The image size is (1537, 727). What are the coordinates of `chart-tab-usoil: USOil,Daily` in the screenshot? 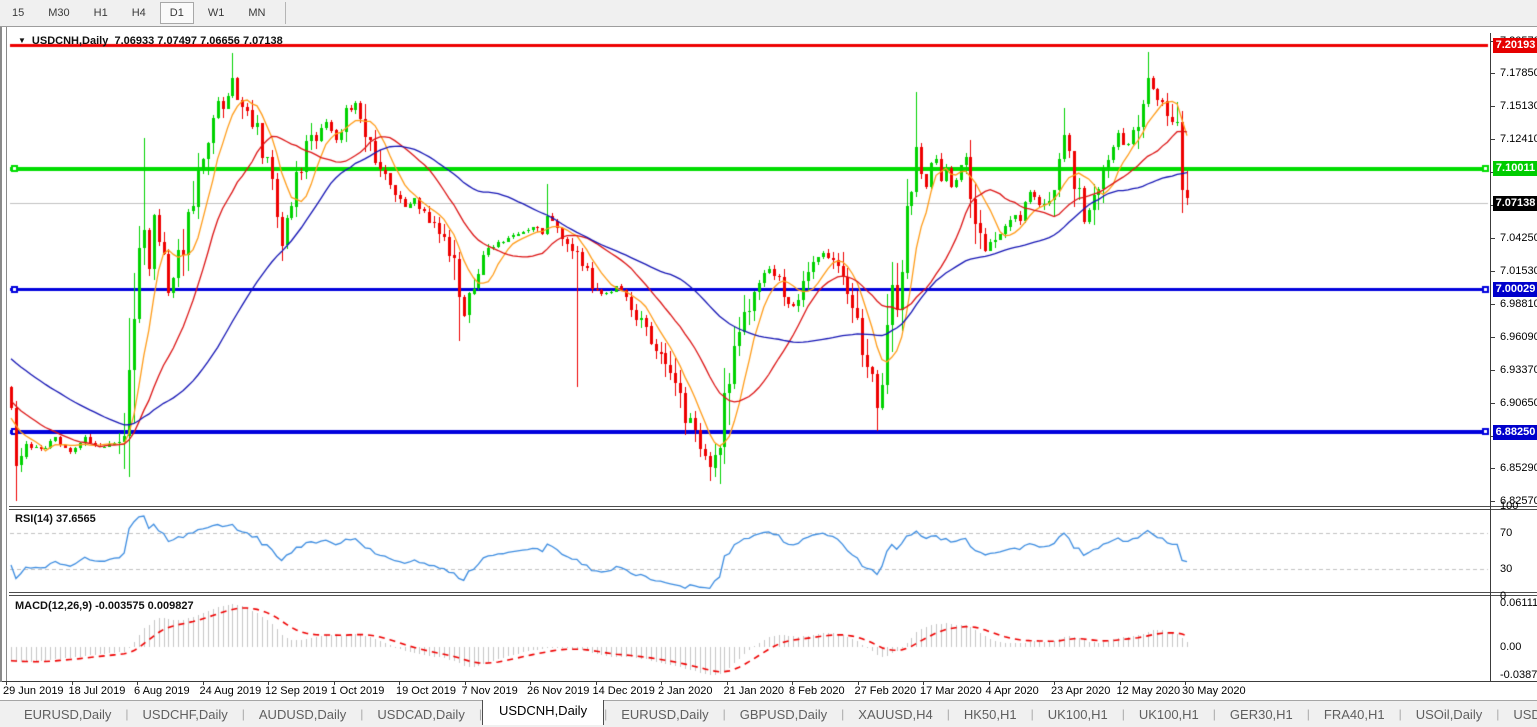 It's located at (1449, 714).